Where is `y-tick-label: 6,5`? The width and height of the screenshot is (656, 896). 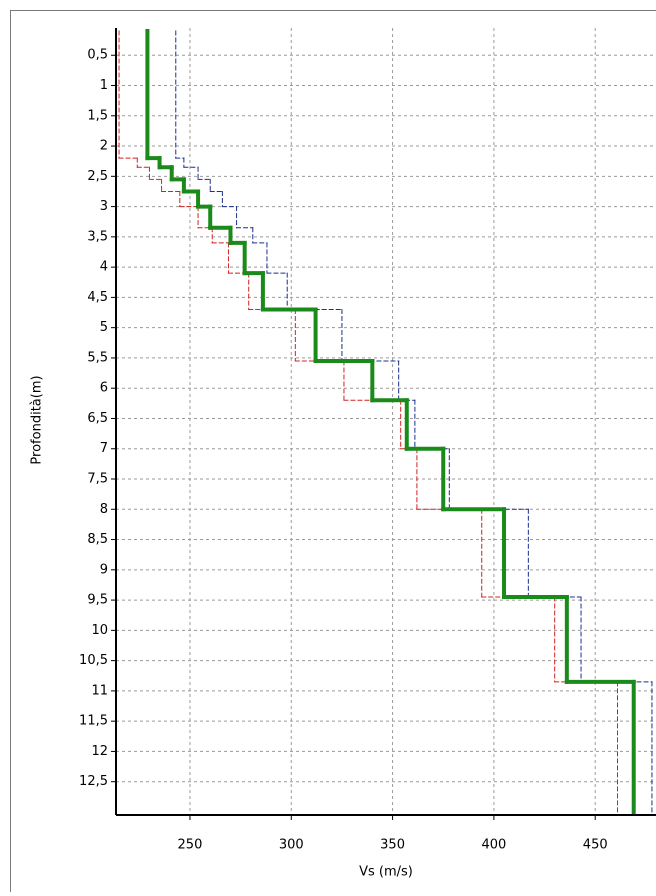
y-tick-label: 6,5 is located at coordinates (97, 418).